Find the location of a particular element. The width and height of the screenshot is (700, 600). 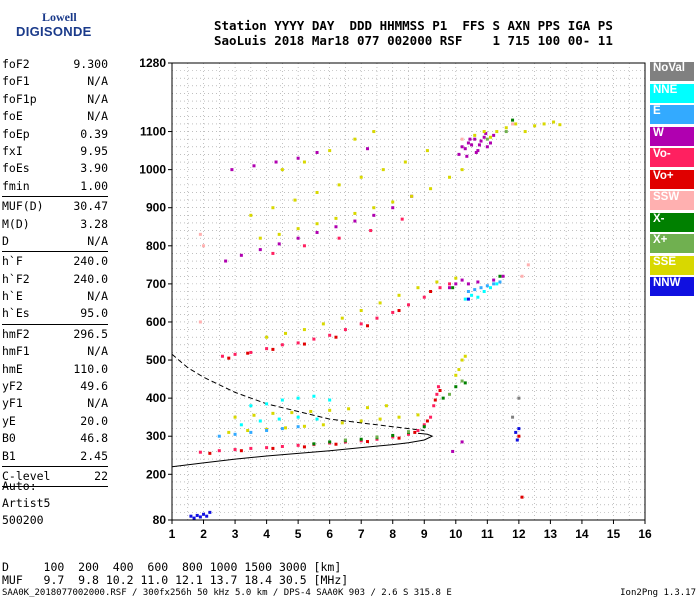

x-tick-label: 12 is located at coordinates (519, 534).